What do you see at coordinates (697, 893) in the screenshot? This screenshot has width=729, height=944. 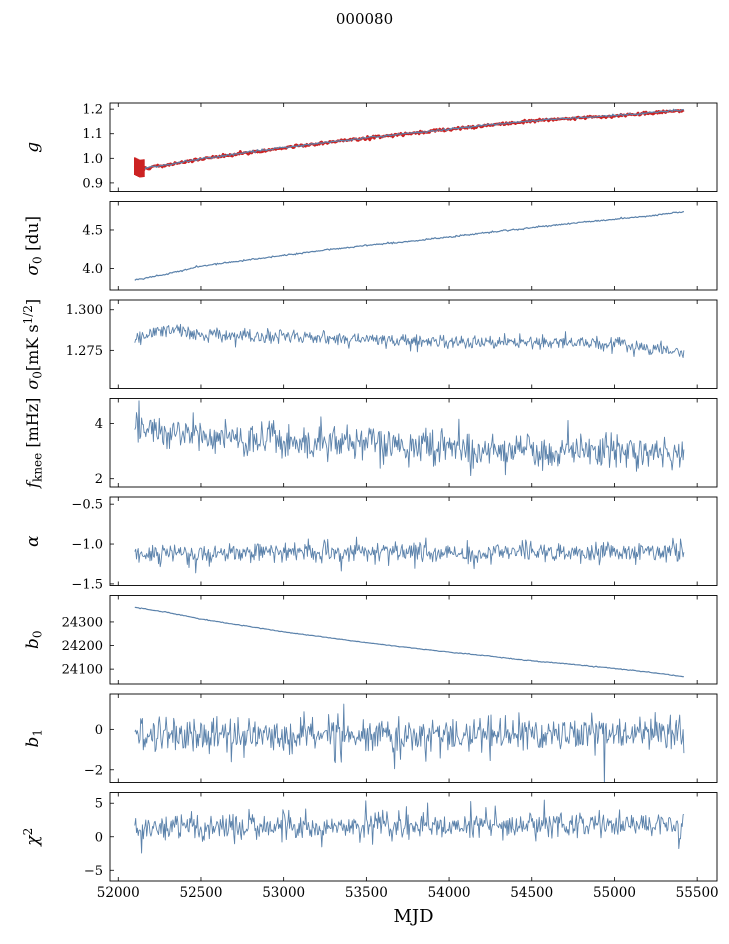 I see `x-tick-label: 55500` at bounding box center [697, 893].